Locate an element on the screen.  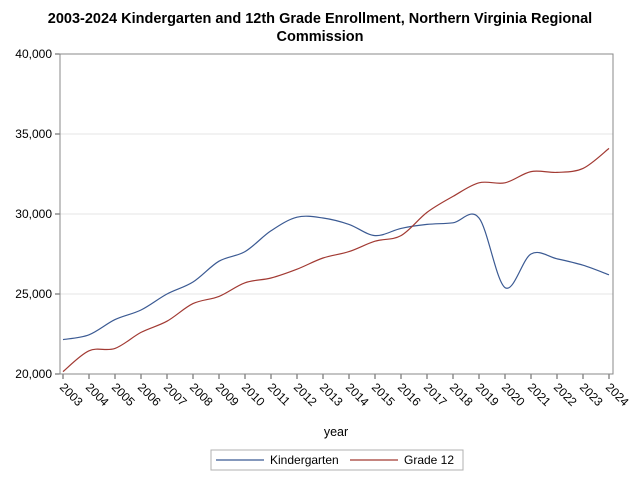
x-tick-label: 2007 is located at coordinates (175, 394).